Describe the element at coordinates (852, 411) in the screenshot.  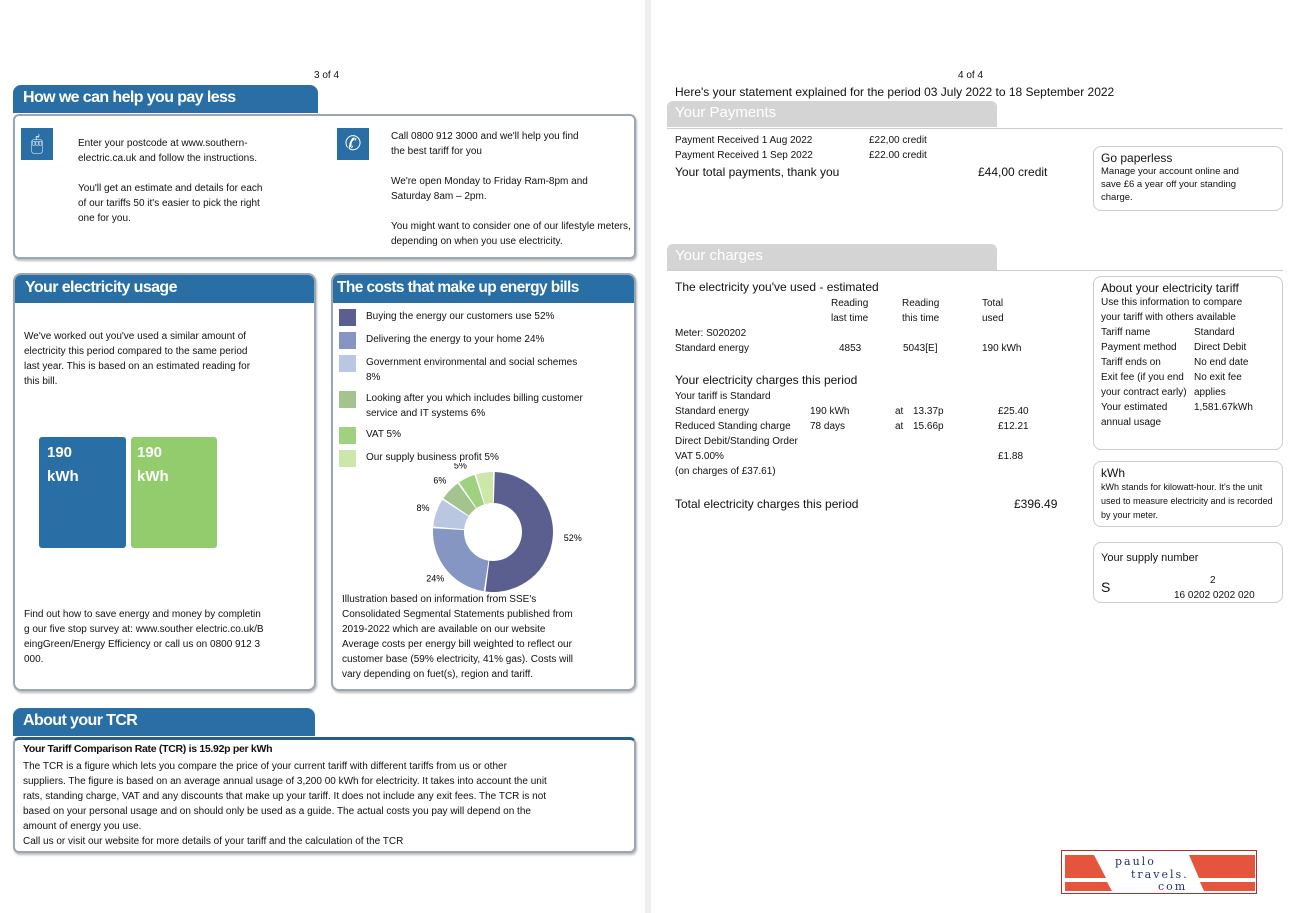
I see `charge-row: Standard energy 190 kWh at 13.37p £25.40` at that location.